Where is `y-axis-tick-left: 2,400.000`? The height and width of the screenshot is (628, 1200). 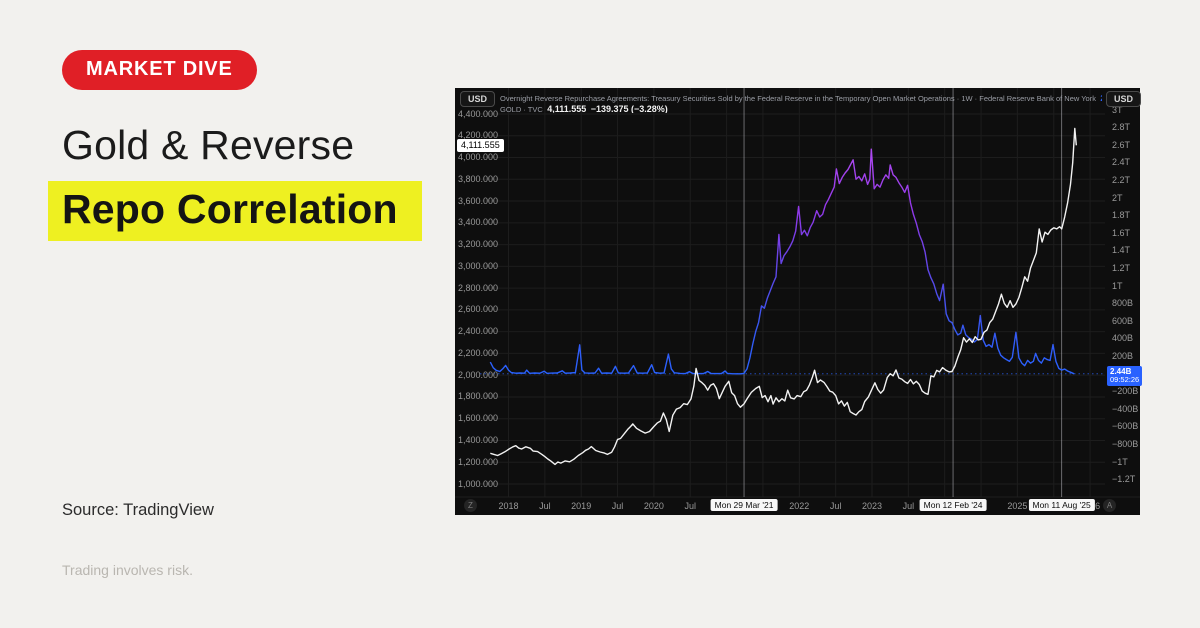 y-axis-tick-left: 2,400.000 is located at coordinates (478, 331).